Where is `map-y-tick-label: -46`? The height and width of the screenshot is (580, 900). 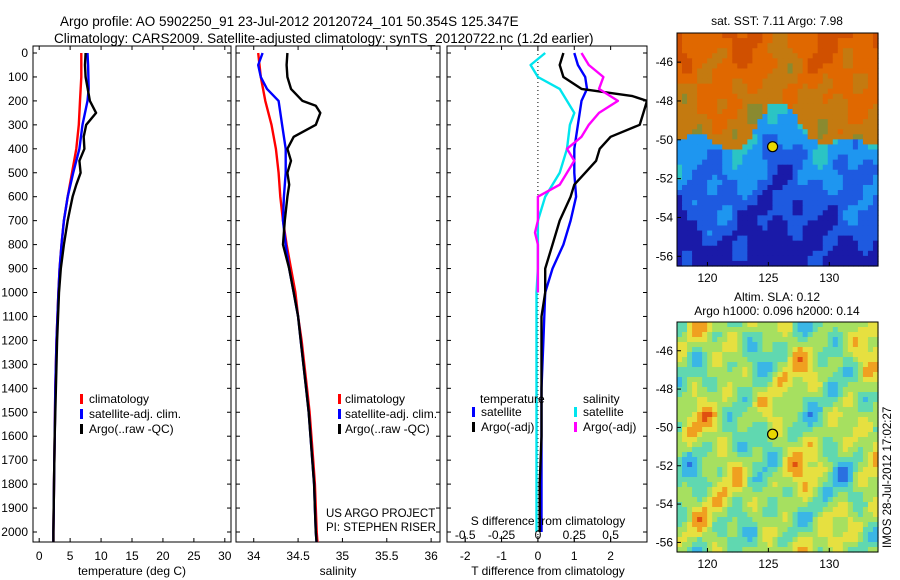 map-y-tick-label: -46 is located at coordinates (665, 62).